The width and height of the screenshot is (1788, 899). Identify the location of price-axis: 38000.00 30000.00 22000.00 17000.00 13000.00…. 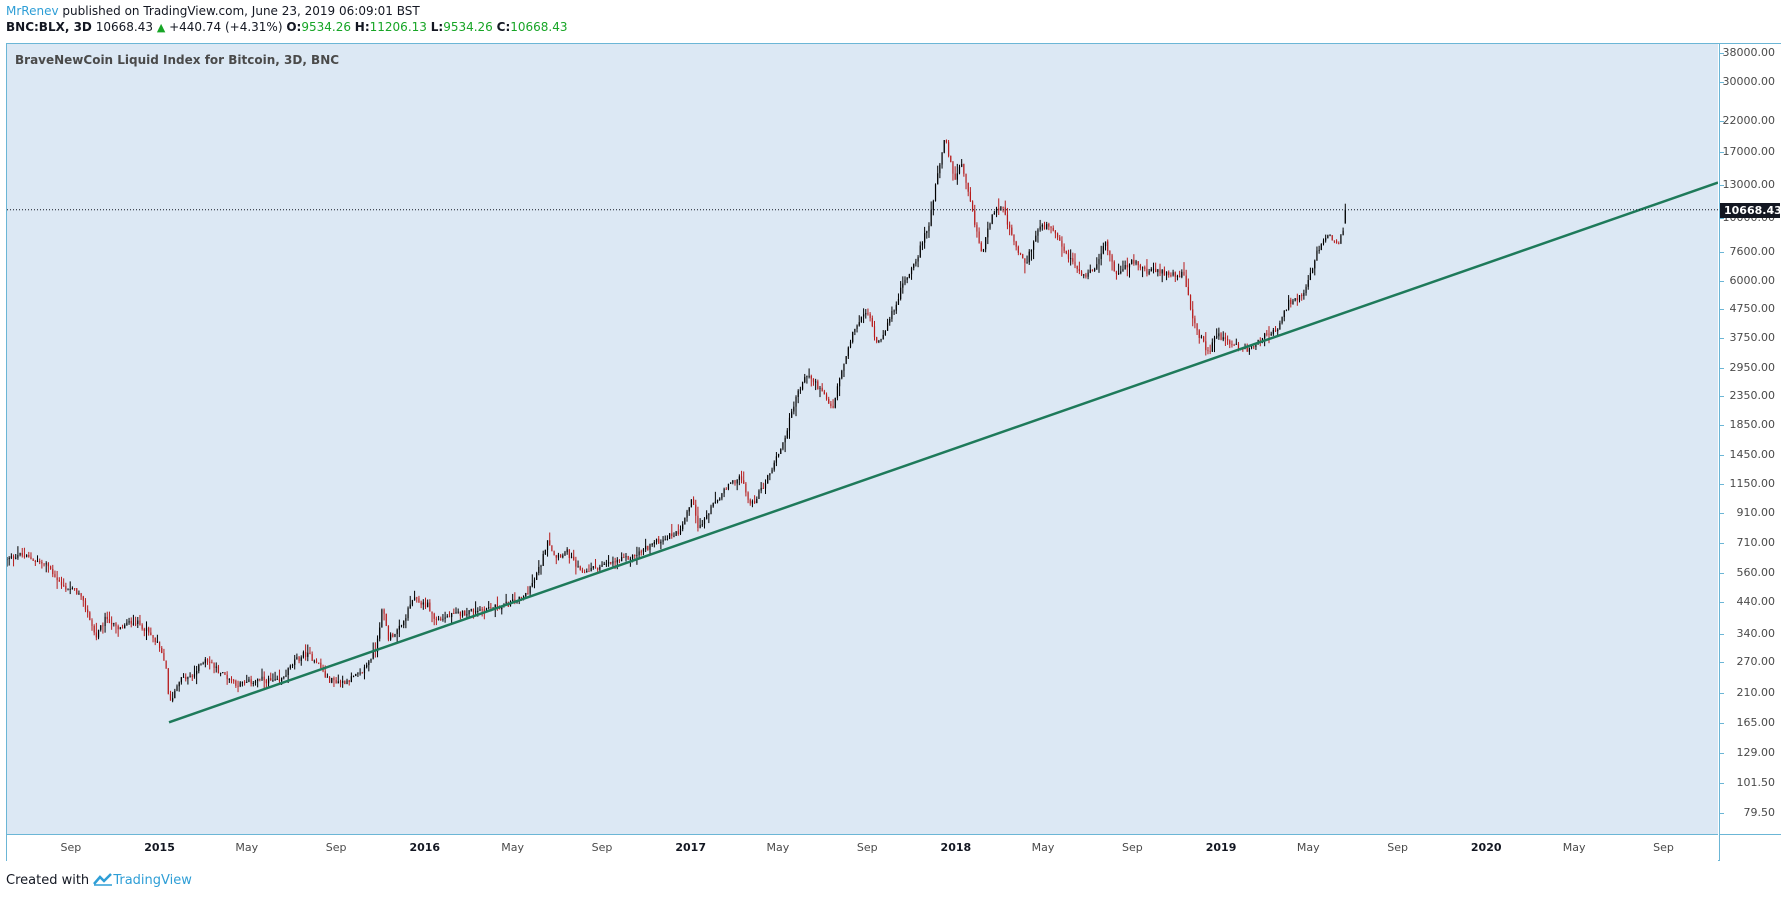
(1750, 439).